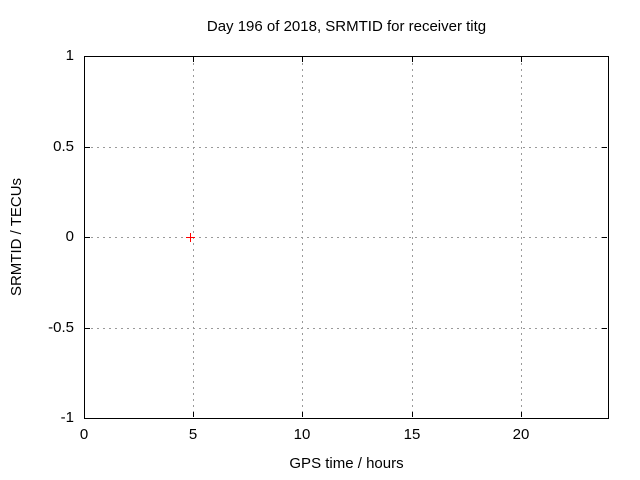 Image resolution: width=640 pixels, height=480 pixels. I want to click on y-tick-label: 0.5, so click(63, 146).